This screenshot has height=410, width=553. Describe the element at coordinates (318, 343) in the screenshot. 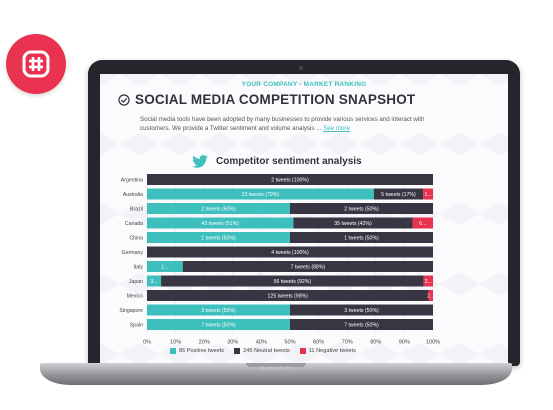

I see `x-tick-label: 60%` at that location.